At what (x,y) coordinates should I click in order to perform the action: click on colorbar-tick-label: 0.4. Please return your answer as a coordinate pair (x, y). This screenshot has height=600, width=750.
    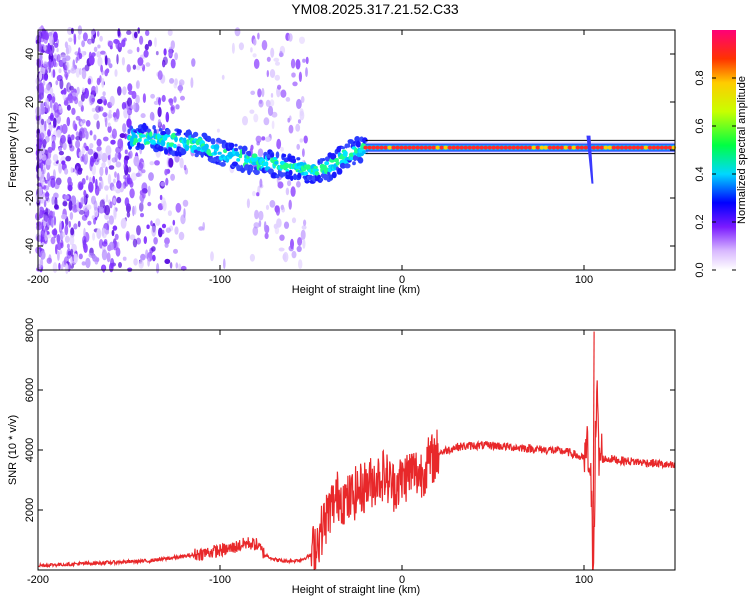
    Looking at the image, I should click on (700, 173).